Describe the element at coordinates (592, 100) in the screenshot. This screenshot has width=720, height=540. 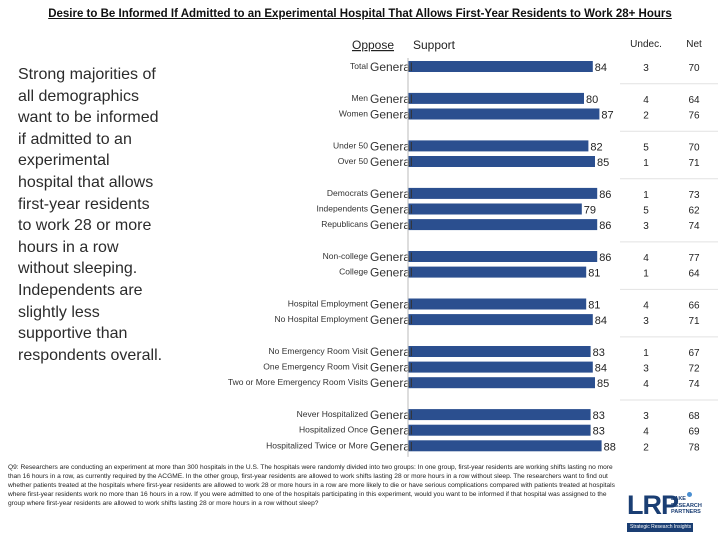
I see `support-value: 80` at that location.